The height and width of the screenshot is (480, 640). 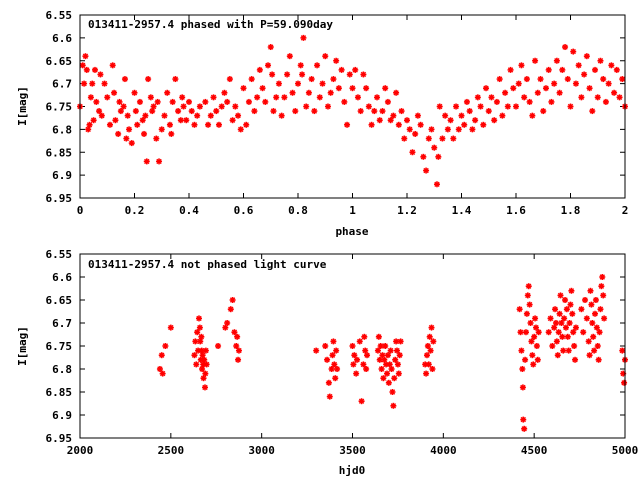 I want to click on light-curve-plot-y-tick-label: 6.85, so click(x=59, y=392).